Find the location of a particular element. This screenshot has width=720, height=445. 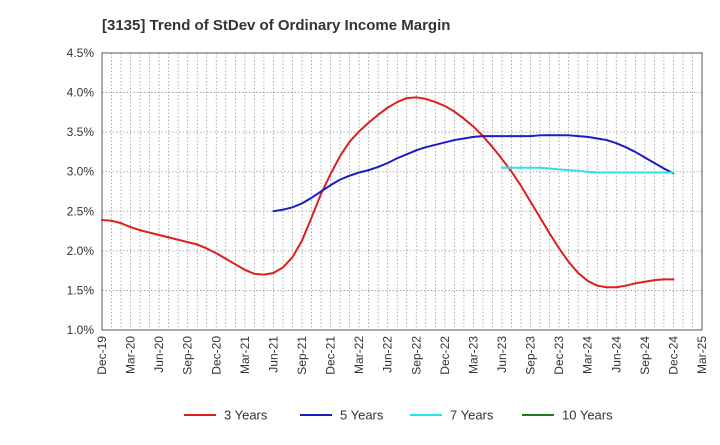

x-tick-label: Sep-22 is located at coordinates (416, 355).